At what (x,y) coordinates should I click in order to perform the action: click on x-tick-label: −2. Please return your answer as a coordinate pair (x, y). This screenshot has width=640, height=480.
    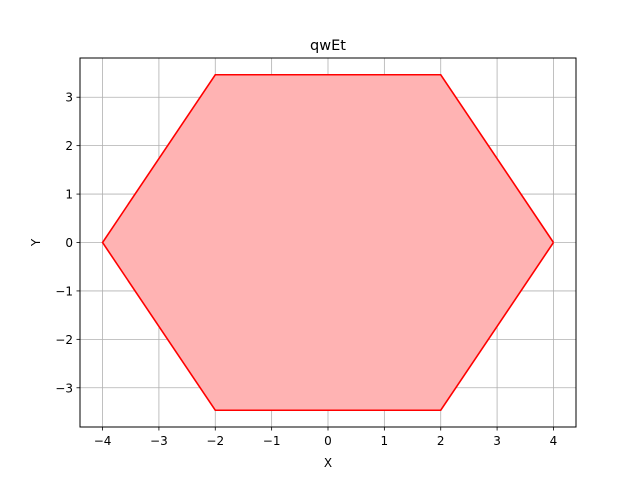
    Looking at the image, I should click on (215, 441).